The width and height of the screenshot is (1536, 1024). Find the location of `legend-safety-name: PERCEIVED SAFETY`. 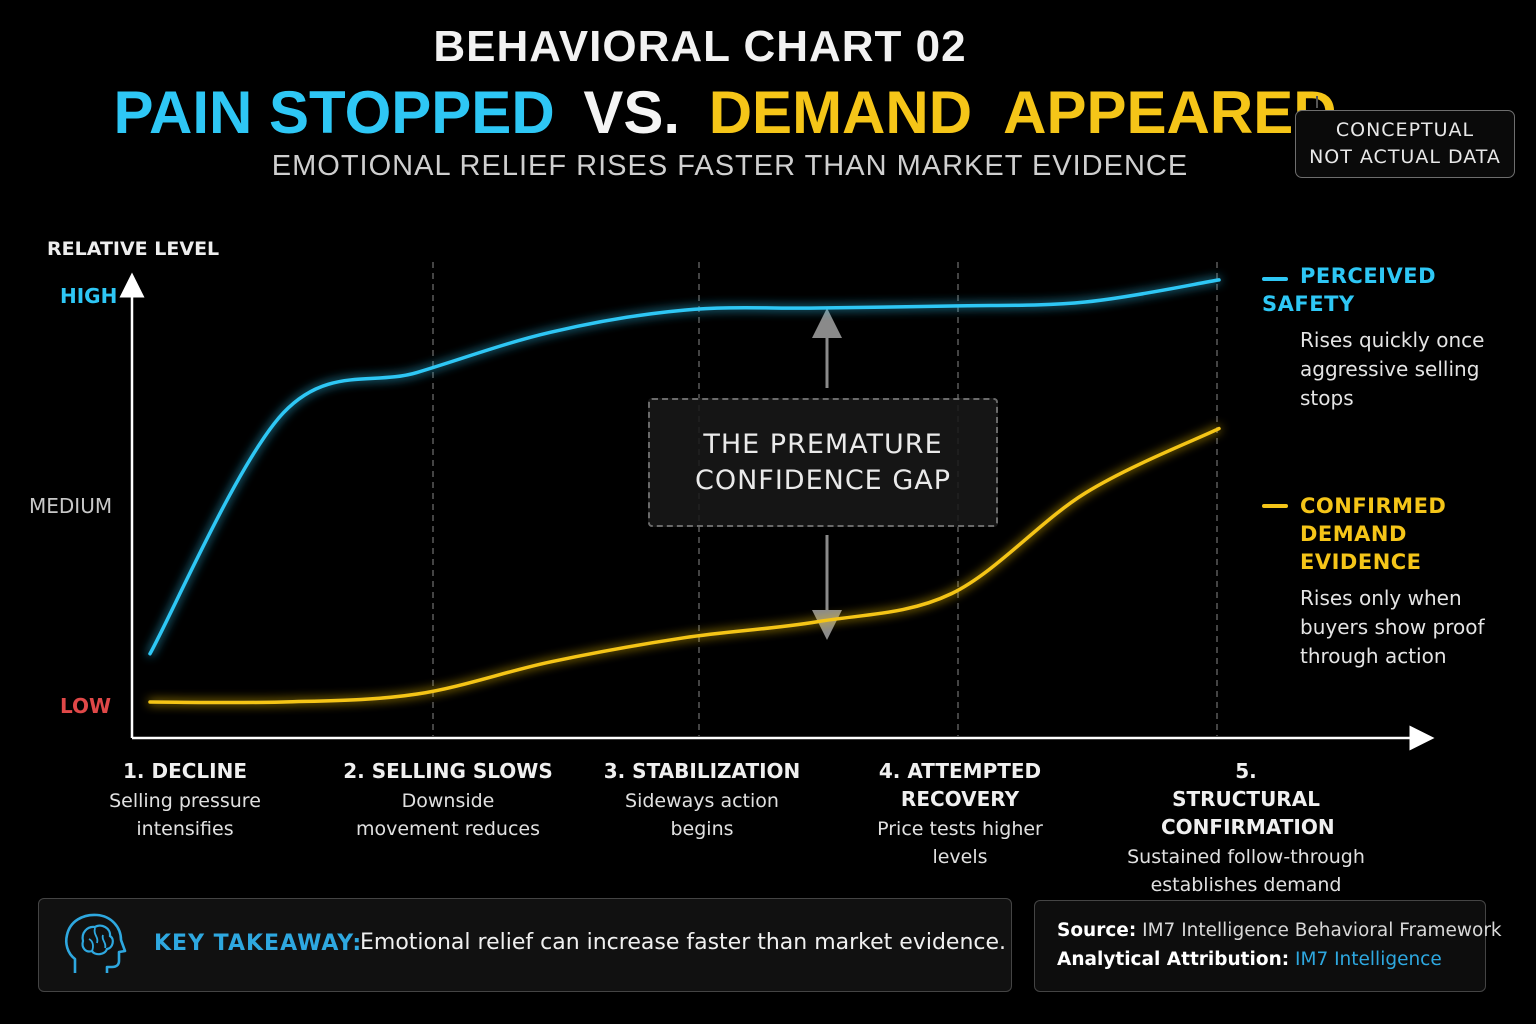

legend-safety-name: PERCEIVED SAFETY is located at coordinates (1349, 290).